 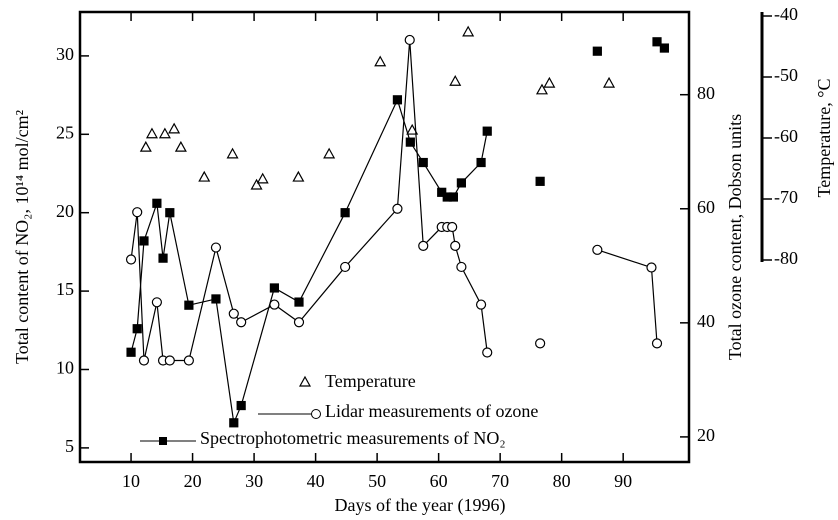 I want to click on legend-label: Lidar measurements of ozone, so click(x=431, y=411).